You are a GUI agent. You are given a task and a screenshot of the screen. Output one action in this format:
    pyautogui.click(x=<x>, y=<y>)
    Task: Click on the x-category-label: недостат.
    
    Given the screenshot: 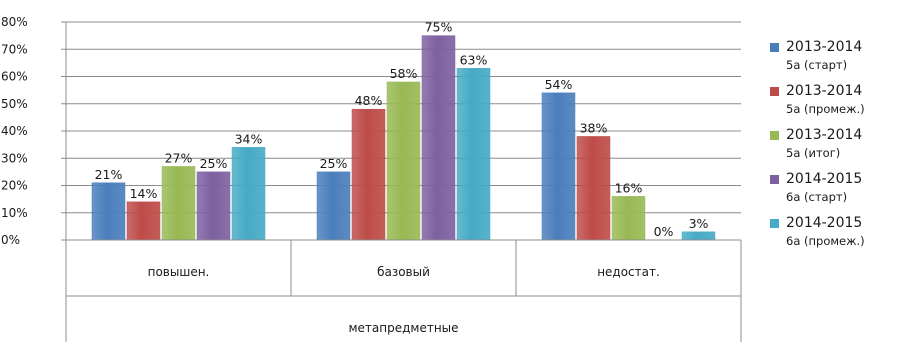 What is the action you would take?
    pyautogui.click(x=628, y=272)
    